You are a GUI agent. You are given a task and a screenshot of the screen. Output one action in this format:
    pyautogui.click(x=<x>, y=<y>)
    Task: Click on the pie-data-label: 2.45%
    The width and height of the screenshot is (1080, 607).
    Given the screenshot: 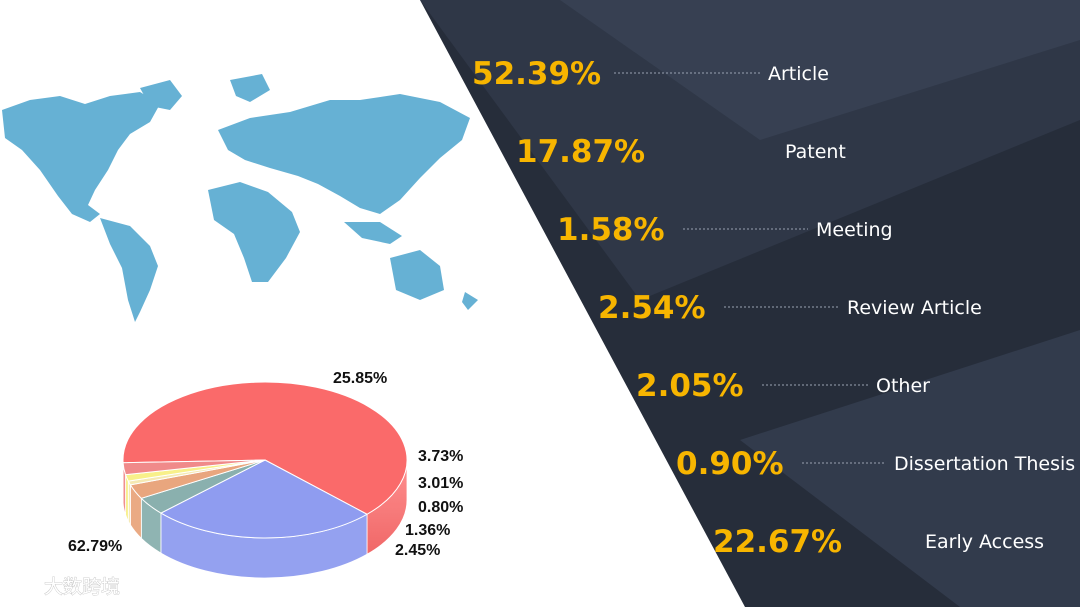 What is the action you would take?
    pyautogui.click(x=417, y=550)
    